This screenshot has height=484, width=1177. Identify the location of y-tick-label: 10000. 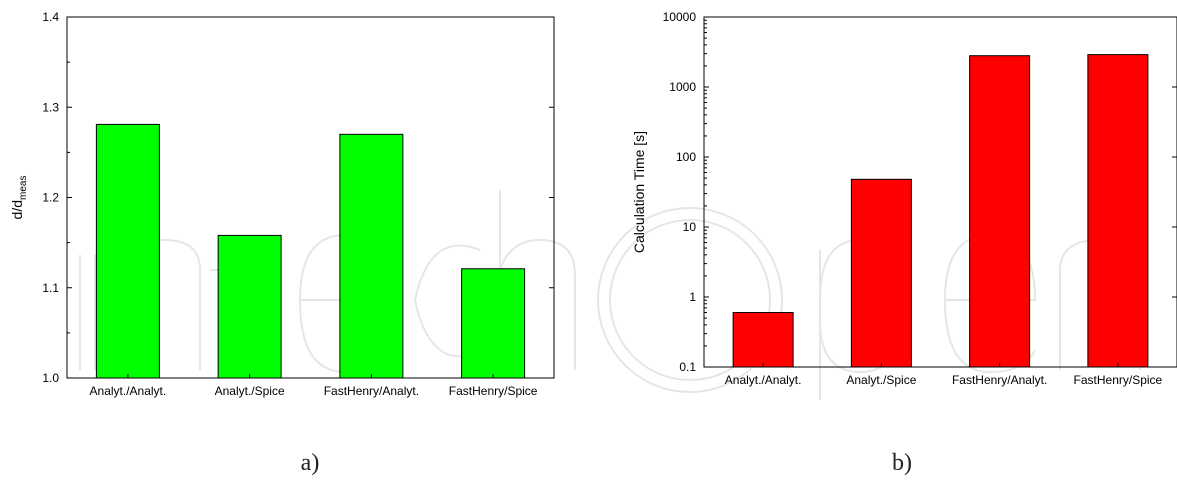
(680, 17).